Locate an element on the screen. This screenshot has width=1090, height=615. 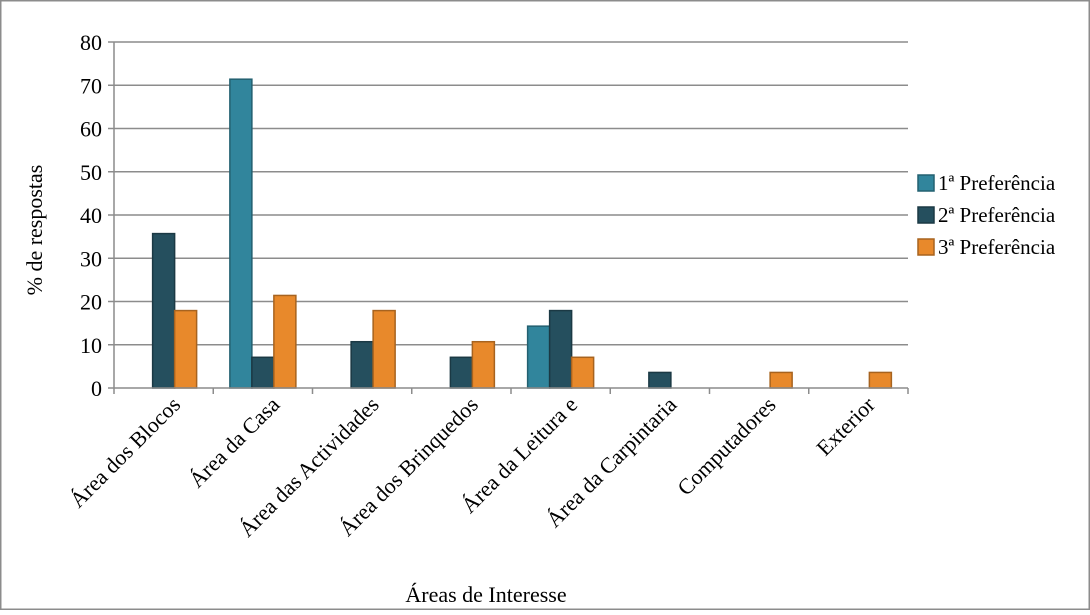
y-tick-label: 20 is located at coordinates (91, 302).